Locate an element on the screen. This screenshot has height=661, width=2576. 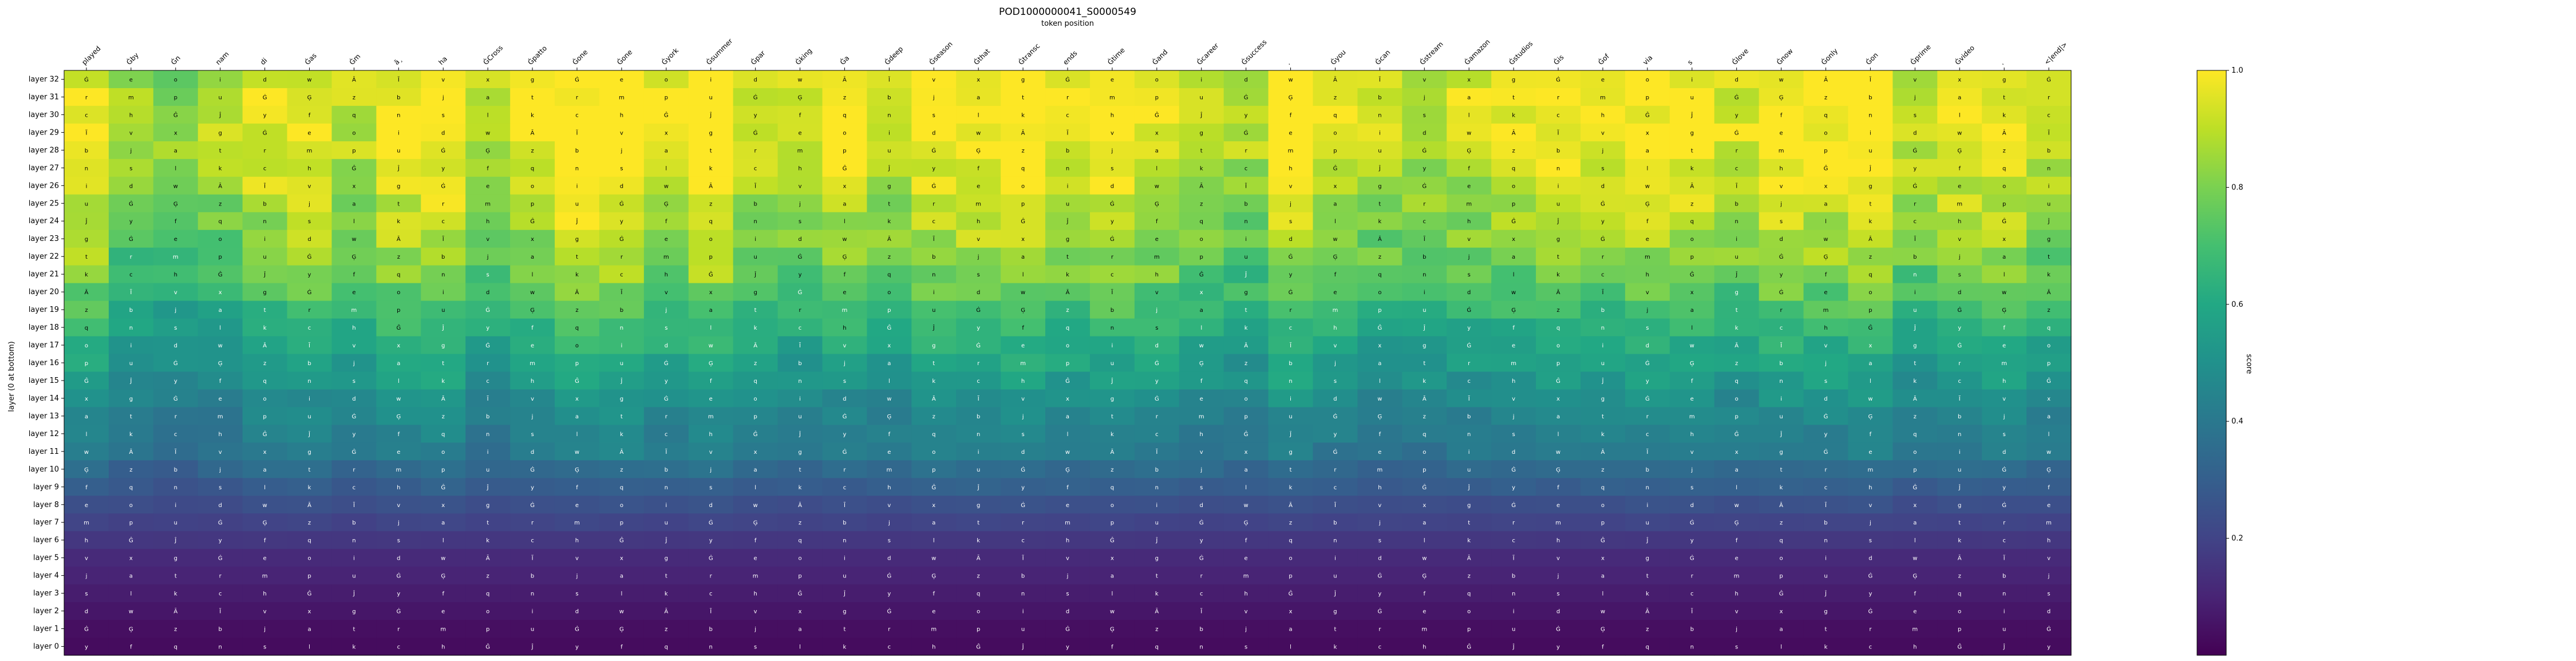
cell-label: s is located at coordinates (934, 115).